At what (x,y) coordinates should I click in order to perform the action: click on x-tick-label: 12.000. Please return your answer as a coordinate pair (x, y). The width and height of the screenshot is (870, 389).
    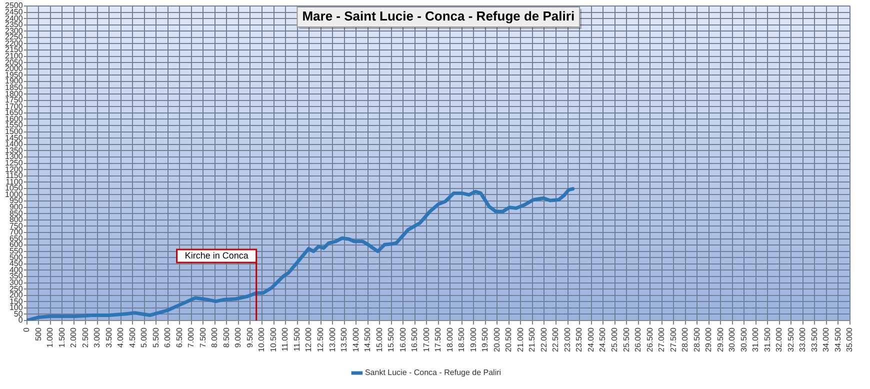
    Looking at the image, I should click on (309, 339).